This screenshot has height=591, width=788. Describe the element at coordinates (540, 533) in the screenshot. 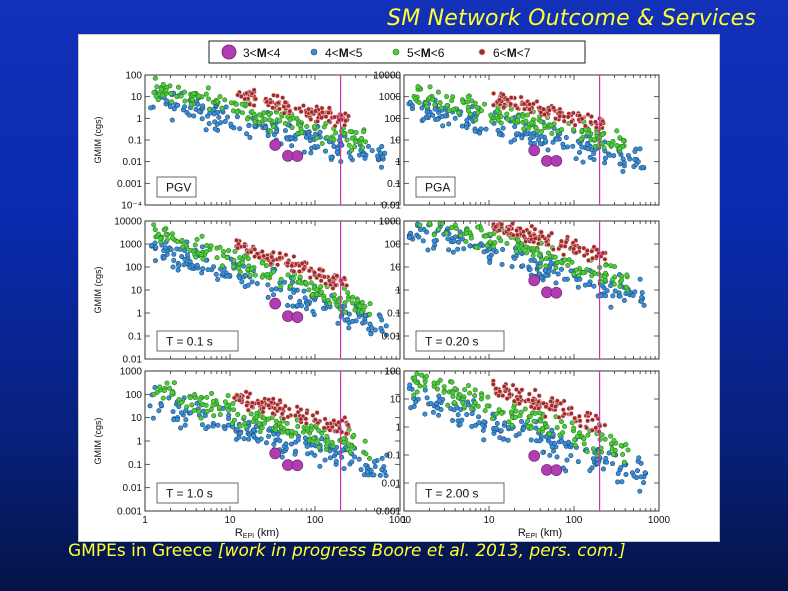

I see `x-axis-label-right: REPI (km)` at that location.